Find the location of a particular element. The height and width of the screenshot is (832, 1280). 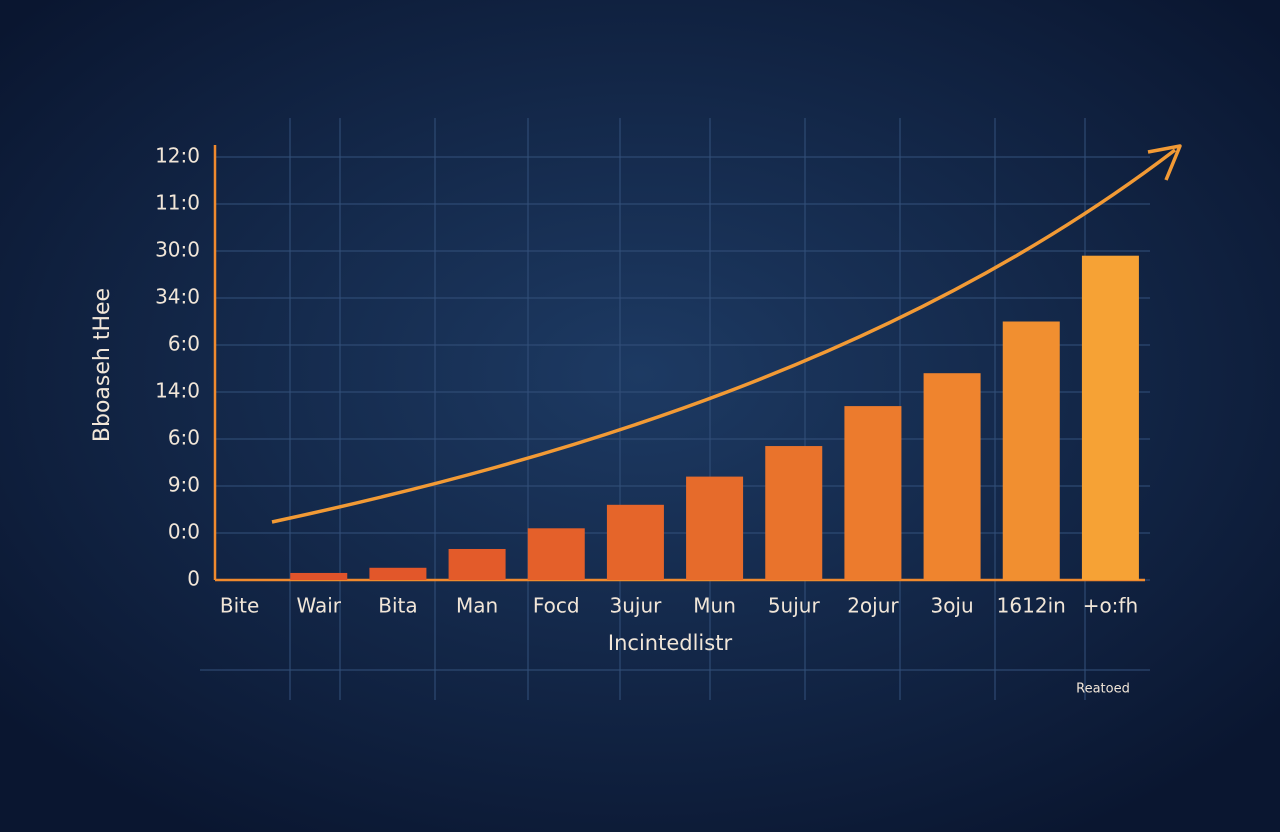

x-tick-label: +o:fh is located at coordinates (1110, 606).